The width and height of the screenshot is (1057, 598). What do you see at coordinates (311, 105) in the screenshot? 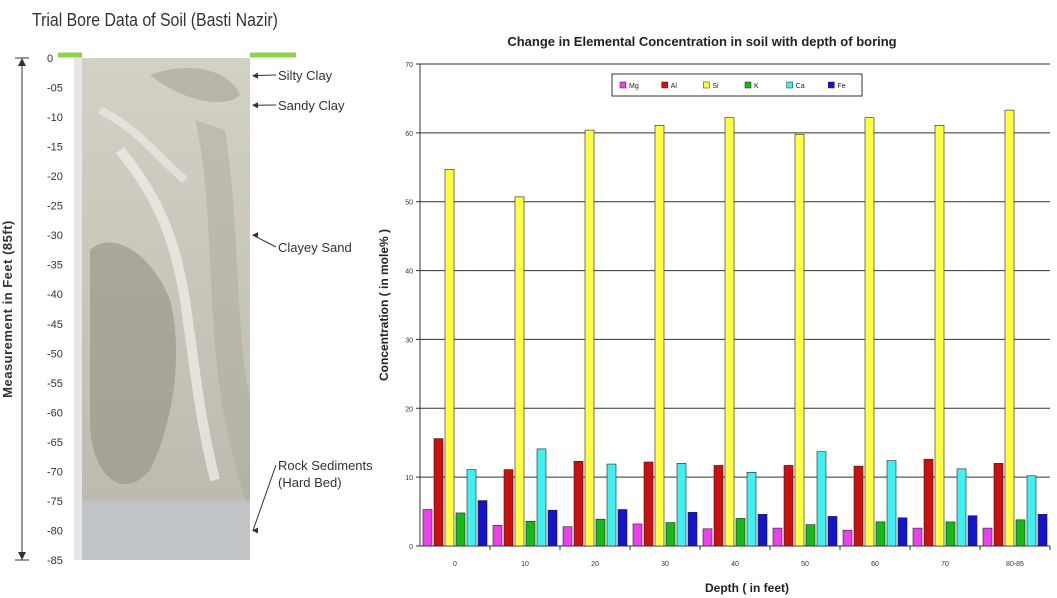
I see `layer-label: Sandy Clay` at bounding box center [311, 105].